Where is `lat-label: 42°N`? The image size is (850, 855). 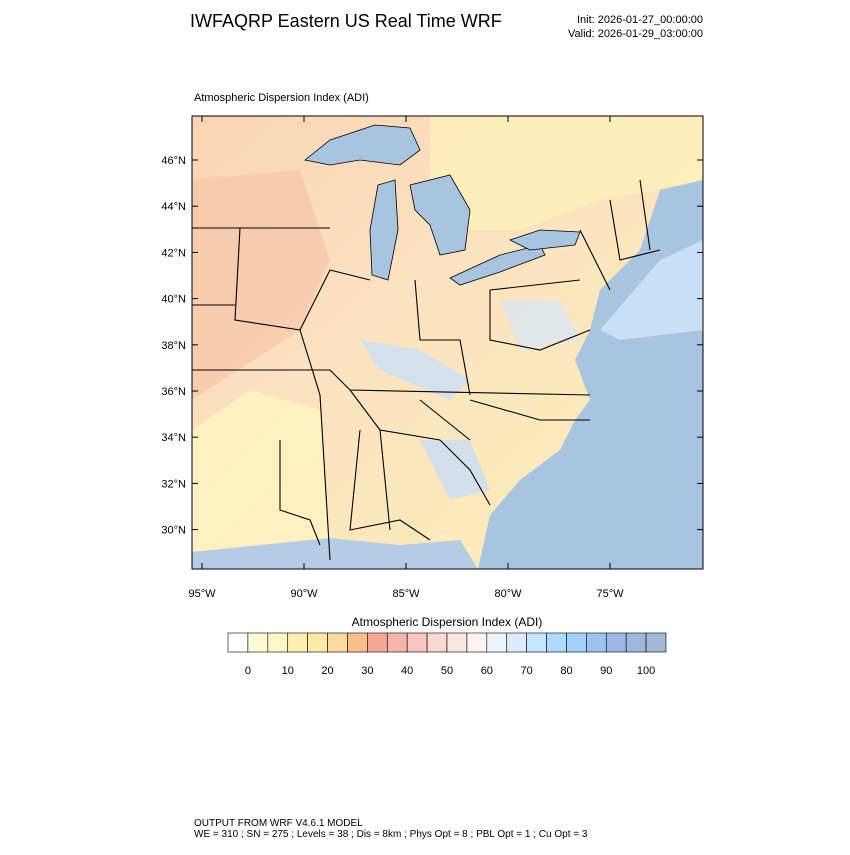
lat-label: 42°N is located at coordinates (173, 253).